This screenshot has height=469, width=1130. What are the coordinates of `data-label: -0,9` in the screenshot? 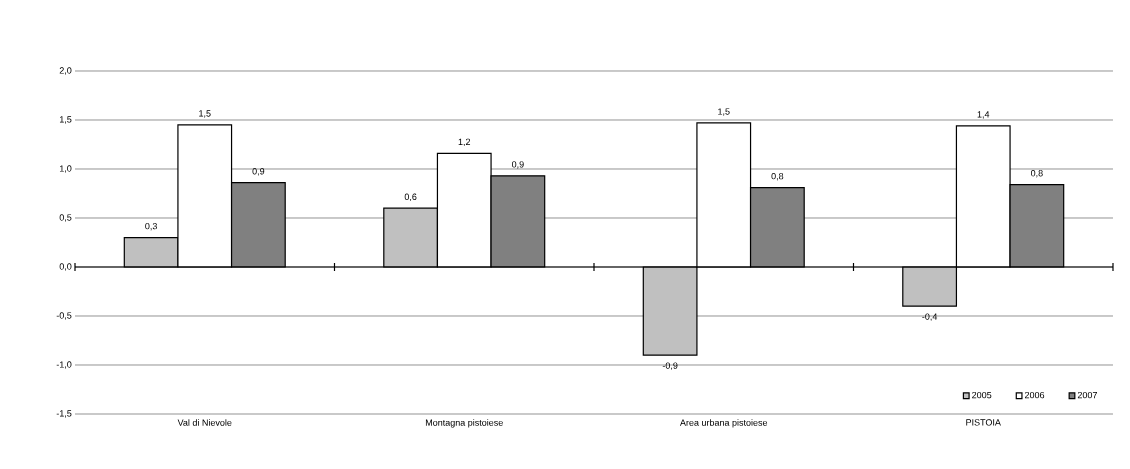 It's located at (670, 366).